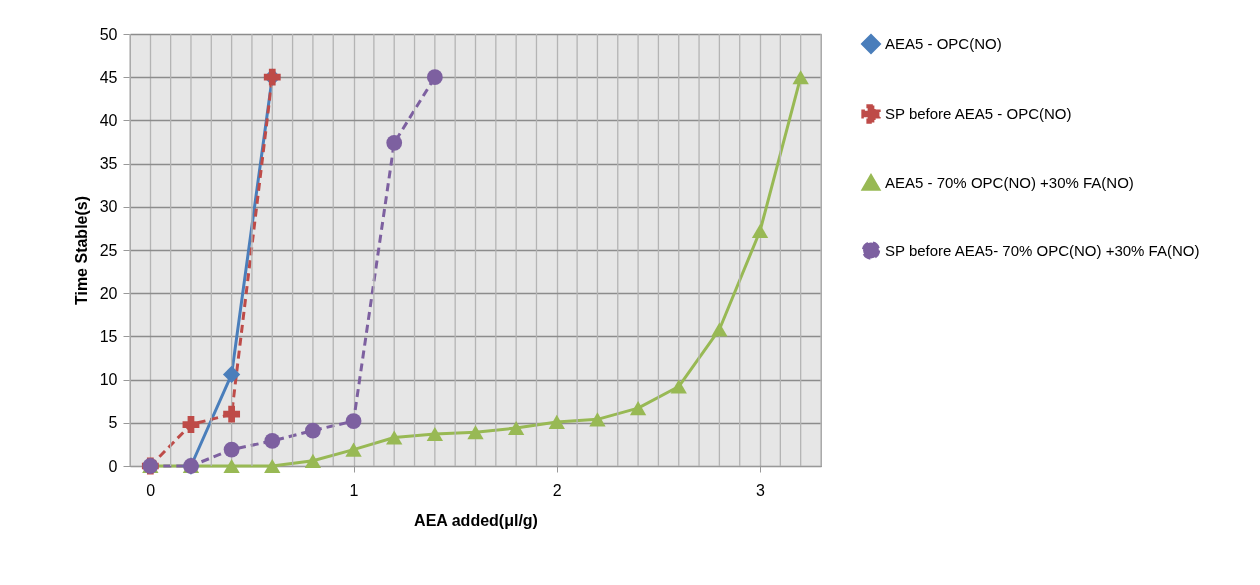 Image resolution: width=1260 pixels, height=585 pixels. I want to click on y-tick-label: 0, so click(113, 466).